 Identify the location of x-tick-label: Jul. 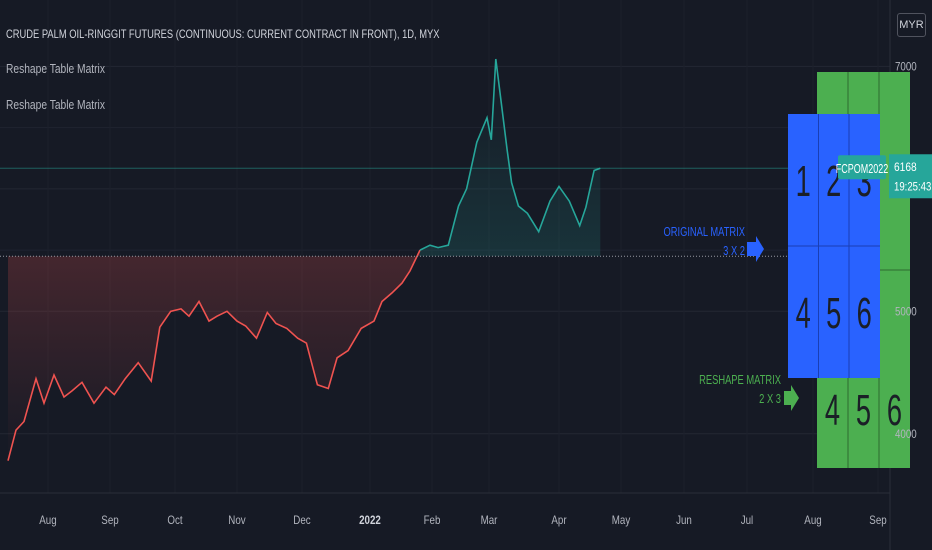
(747, 520).